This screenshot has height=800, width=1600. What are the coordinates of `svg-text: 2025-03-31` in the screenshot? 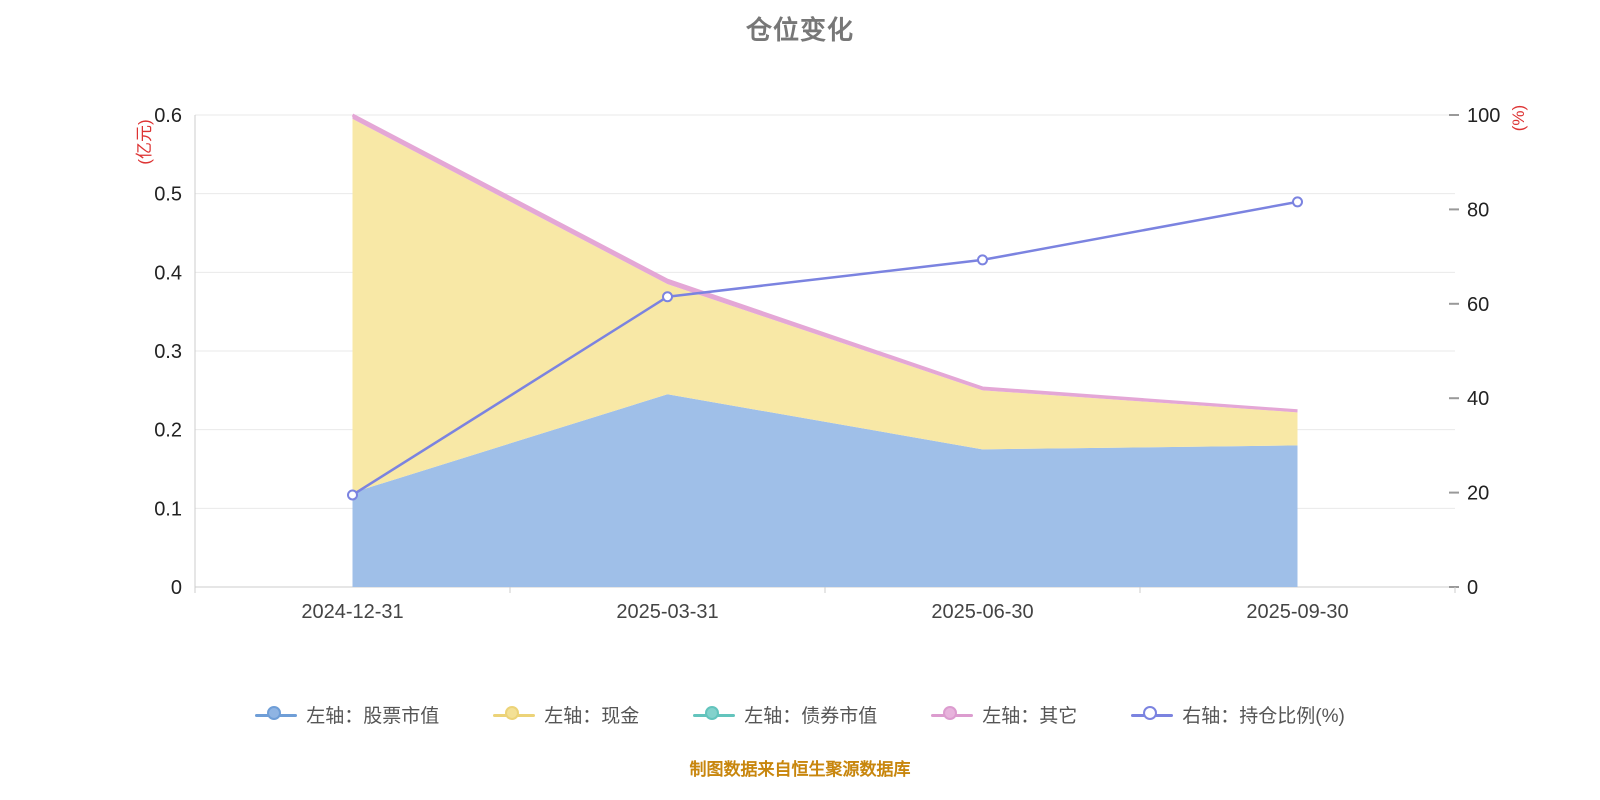 It's located at (667, 612).